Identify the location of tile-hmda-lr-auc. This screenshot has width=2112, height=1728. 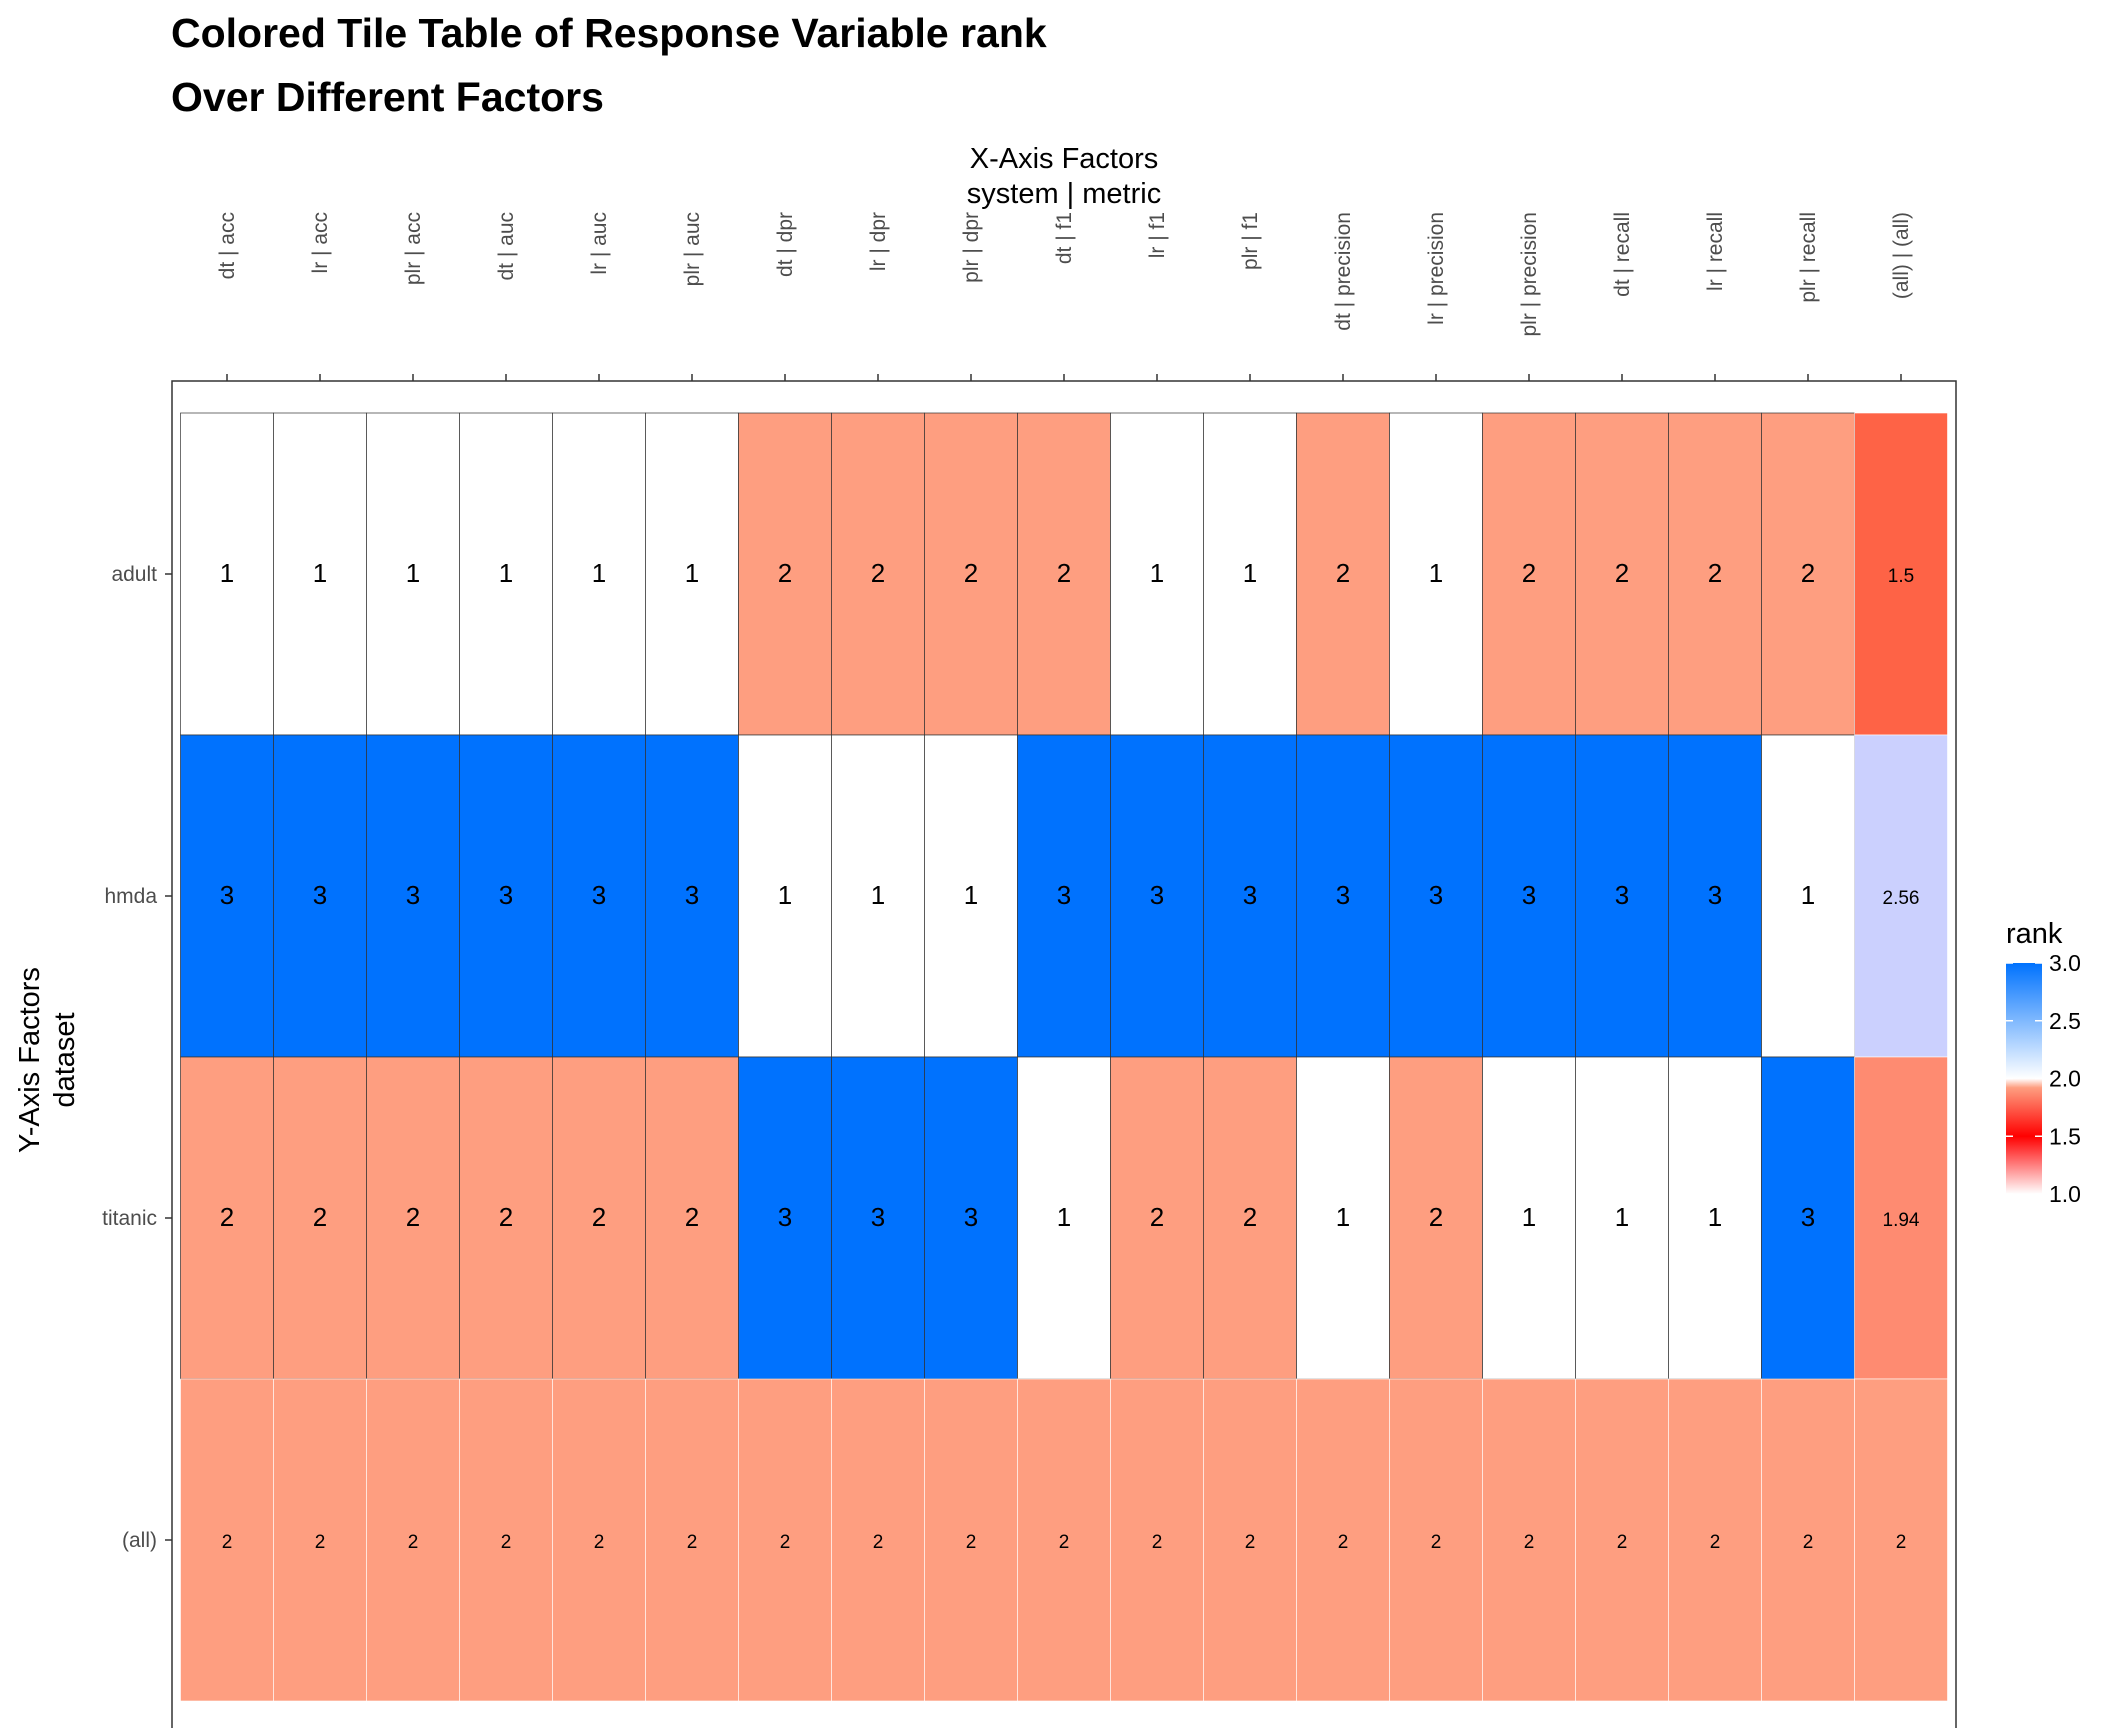
(599, 896).